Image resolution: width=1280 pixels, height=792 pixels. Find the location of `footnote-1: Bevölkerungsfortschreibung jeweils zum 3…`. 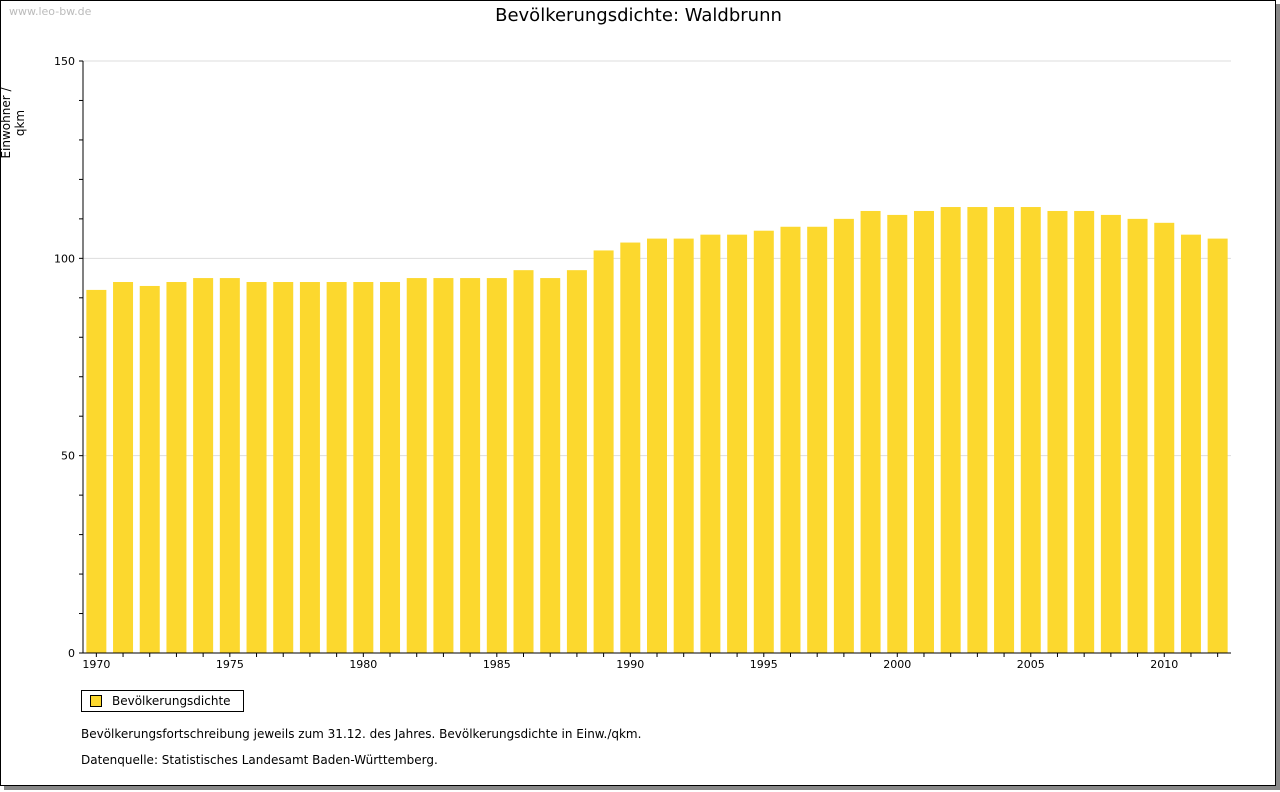

footnote-1: Bevölkerungsfortschreibung jeweils zum 3… is located at coordinates (361, 734).